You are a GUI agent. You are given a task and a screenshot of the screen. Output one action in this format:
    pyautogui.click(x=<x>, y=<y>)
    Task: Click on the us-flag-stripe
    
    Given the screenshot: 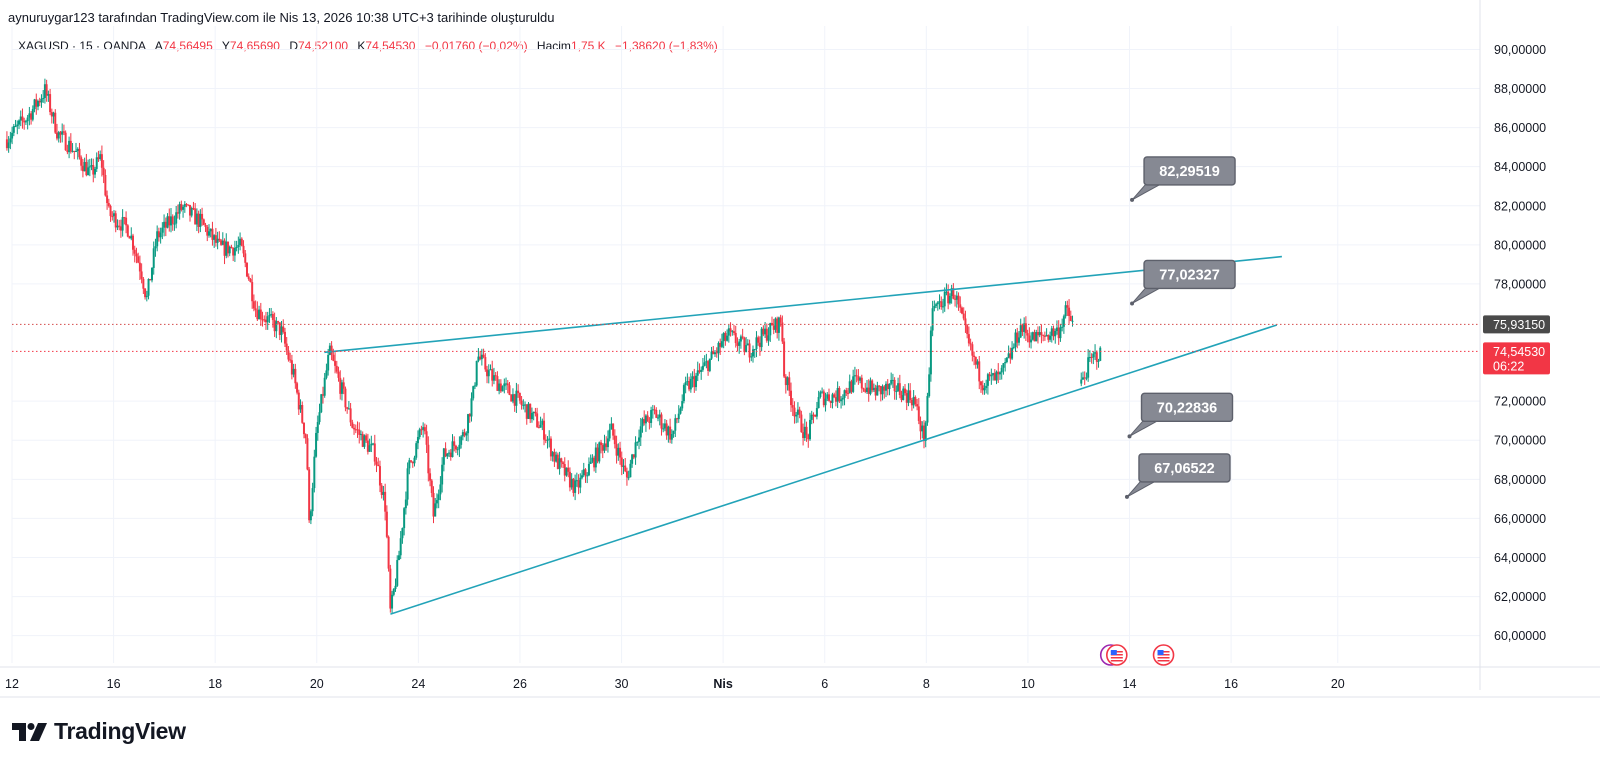 What is the action you would take?
    pyautogui.click(x=1116, y=661)
    